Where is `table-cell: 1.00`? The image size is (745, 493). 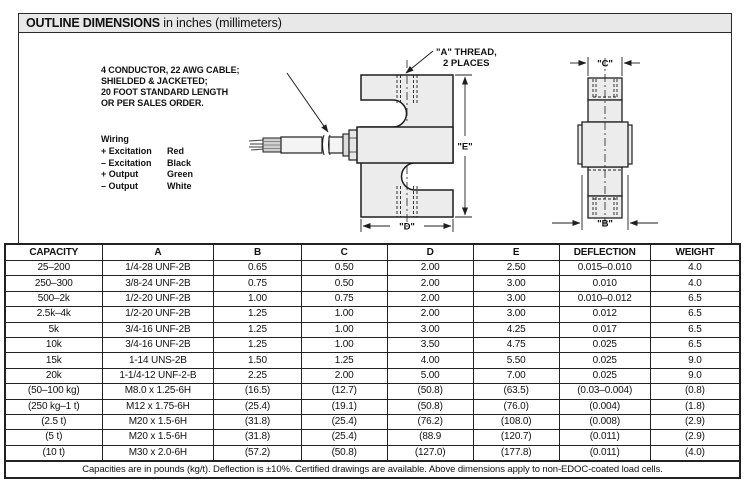 table-cell: 1.00 is located at coordinates (344, 345).